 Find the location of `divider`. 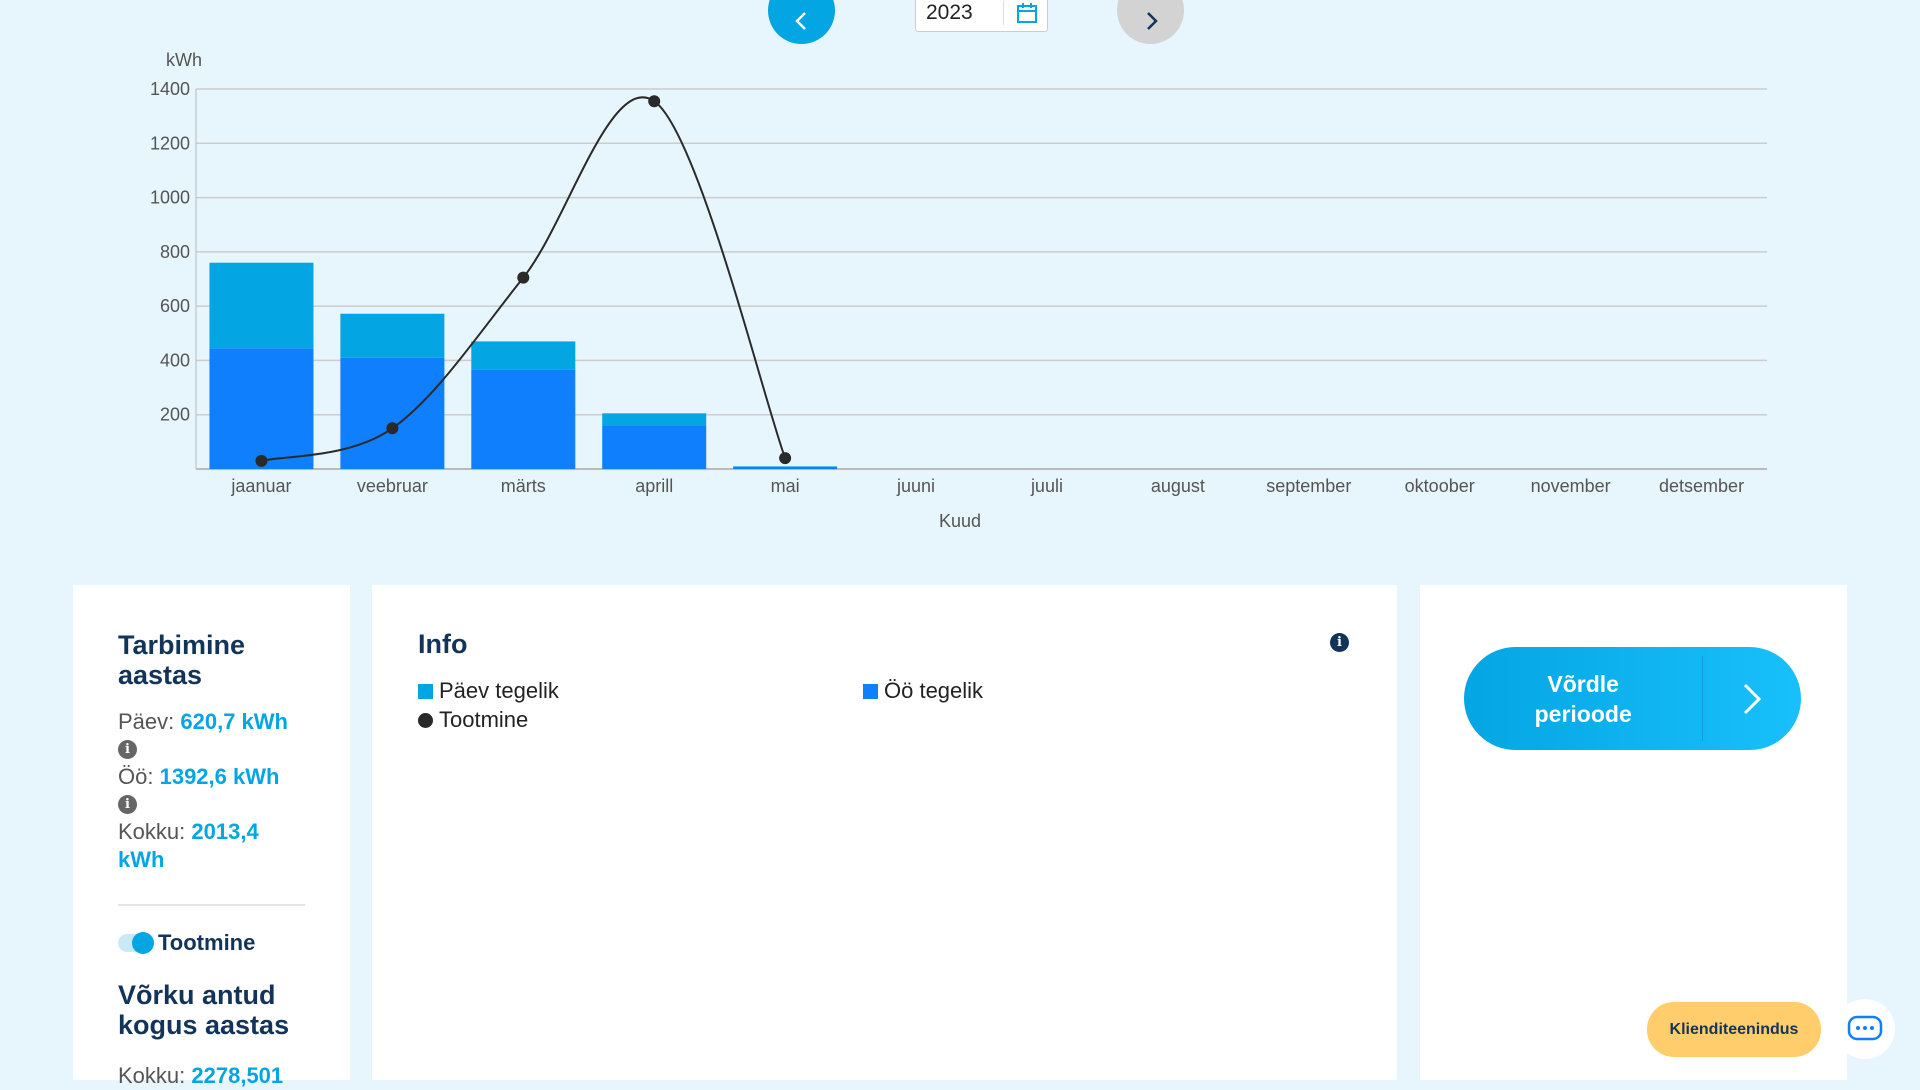

divider is located at coordinates (211, 905).